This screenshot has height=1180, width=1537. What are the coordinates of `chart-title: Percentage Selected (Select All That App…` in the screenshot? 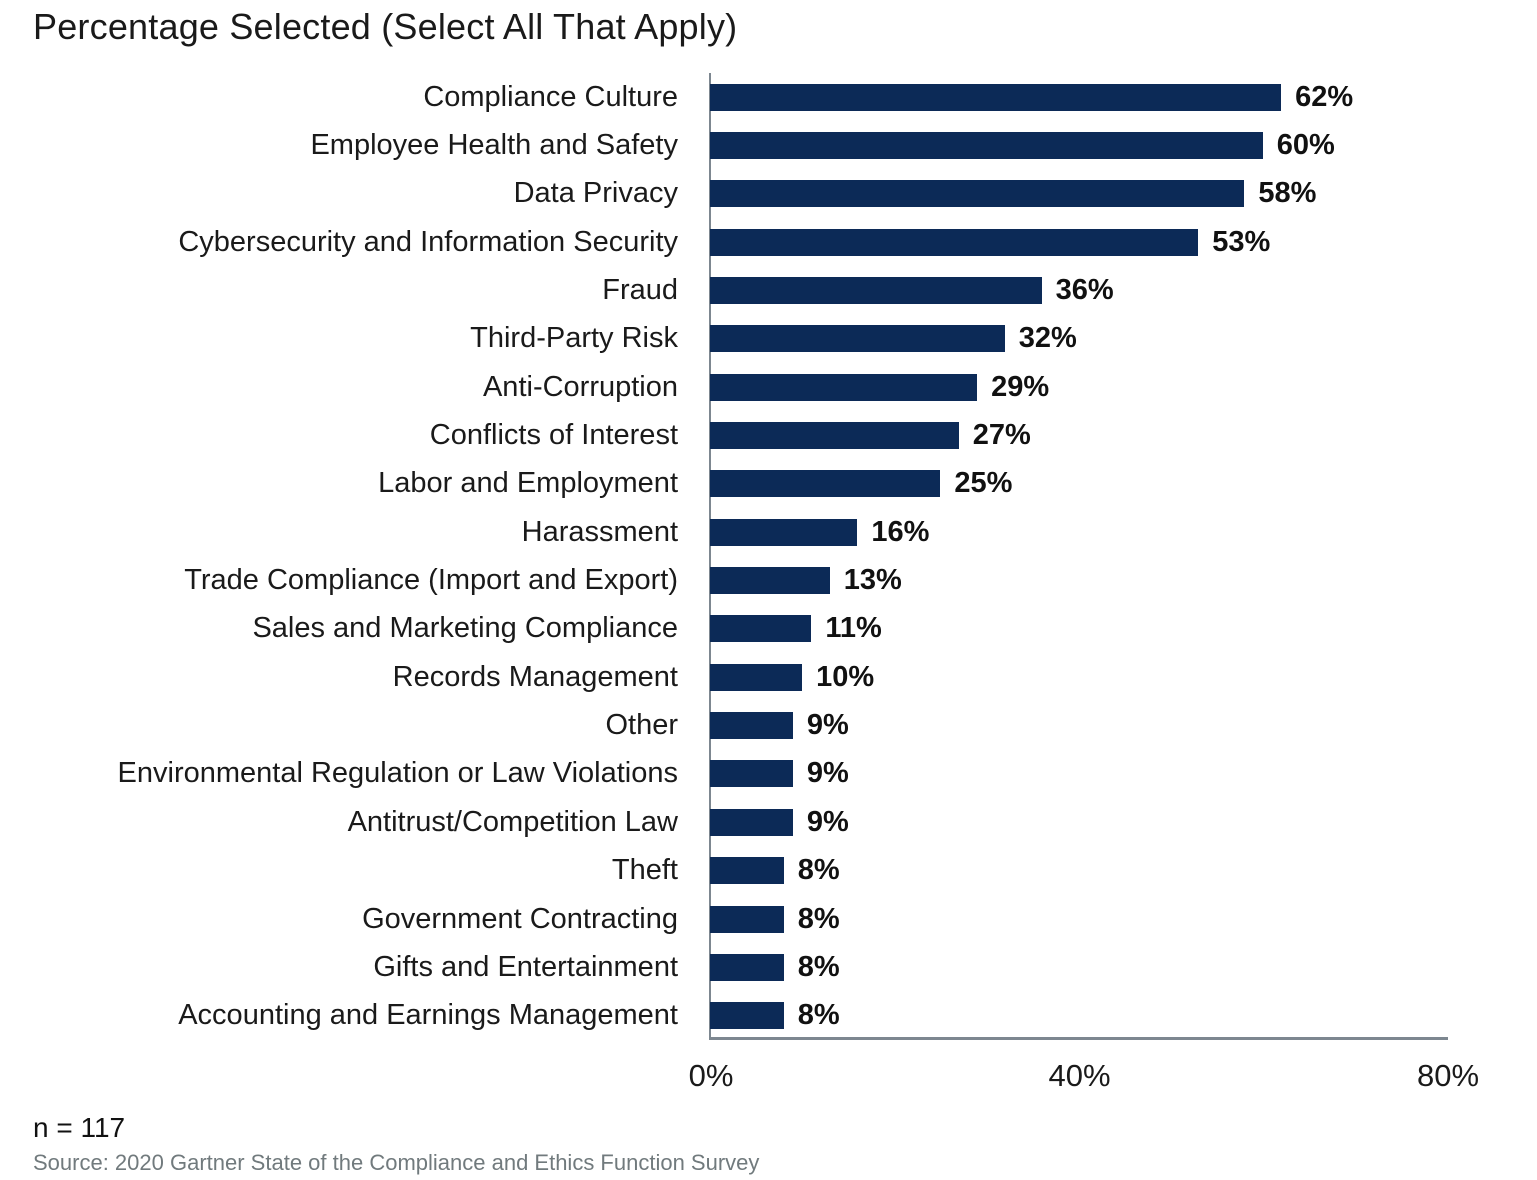 It's located at (385, 26).